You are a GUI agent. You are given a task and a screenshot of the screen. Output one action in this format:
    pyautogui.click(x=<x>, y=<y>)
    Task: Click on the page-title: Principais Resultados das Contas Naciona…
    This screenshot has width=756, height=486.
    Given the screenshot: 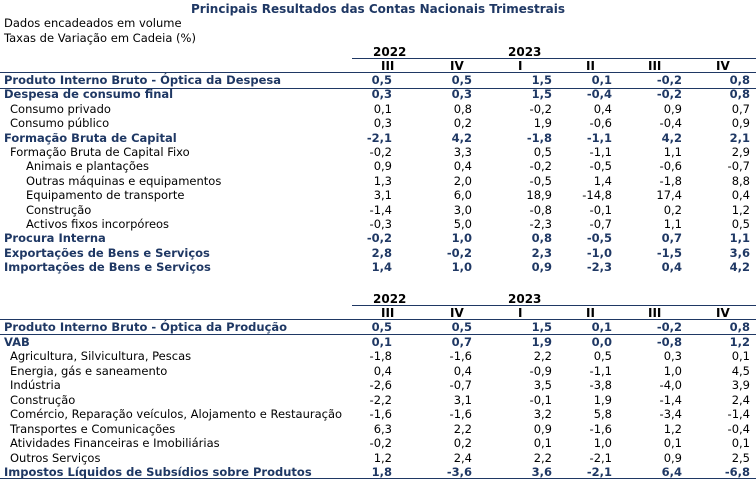 What is the action you would take?
    pyautogui.click(x=377, y=9)
    